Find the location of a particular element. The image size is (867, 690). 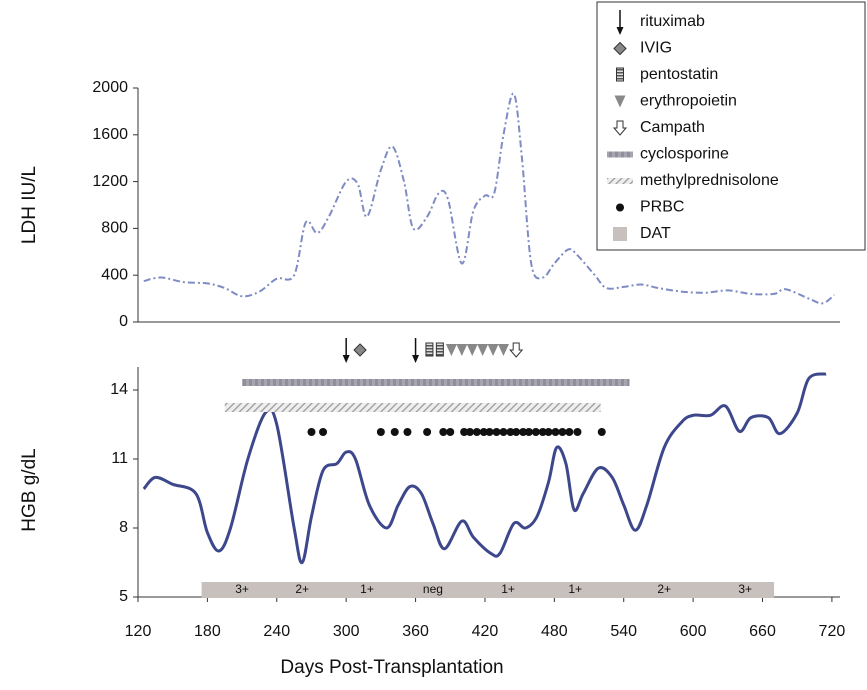

legend-label: cyclosporine is located at coordinates (684, 154).